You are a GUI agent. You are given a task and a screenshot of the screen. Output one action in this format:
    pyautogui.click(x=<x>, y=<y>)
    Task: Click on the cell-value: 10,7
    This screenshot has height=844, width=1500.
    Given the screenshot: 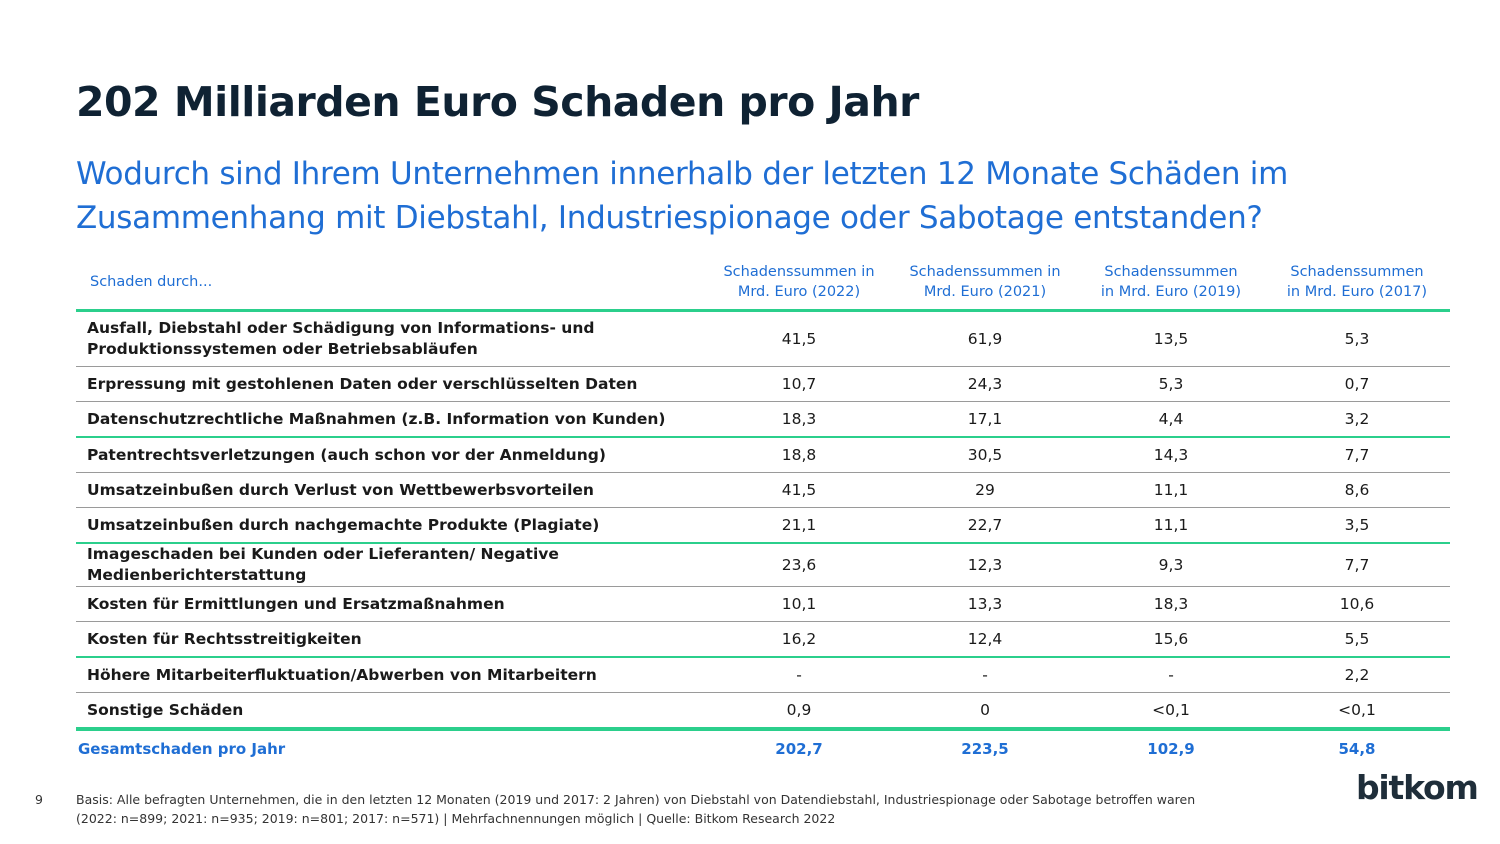 What is the action you would take?
    pyautogui.click(x=799, y=384)
    